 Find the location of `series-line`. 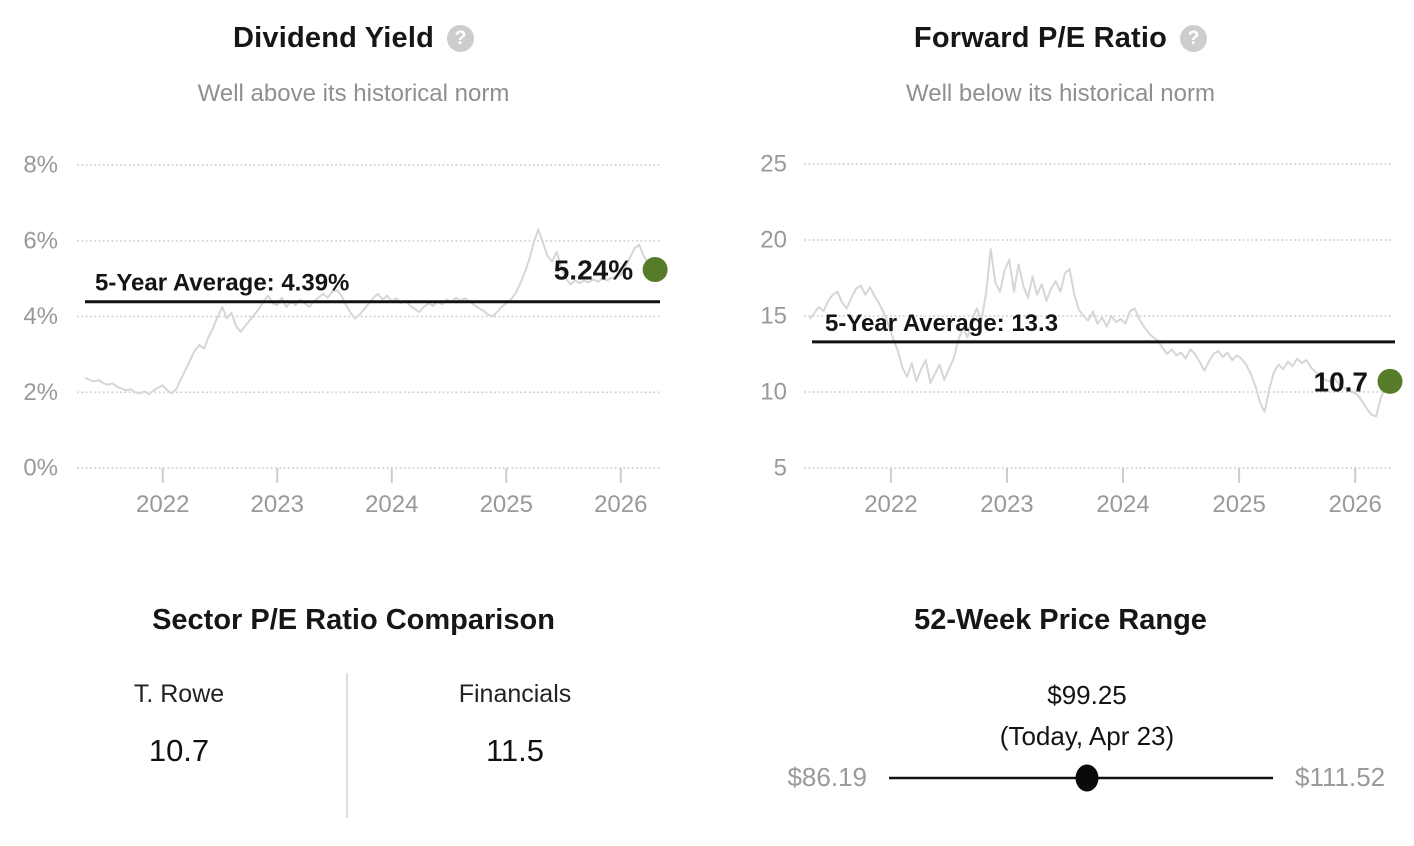

series-line is located at coordinates (1099, 333).